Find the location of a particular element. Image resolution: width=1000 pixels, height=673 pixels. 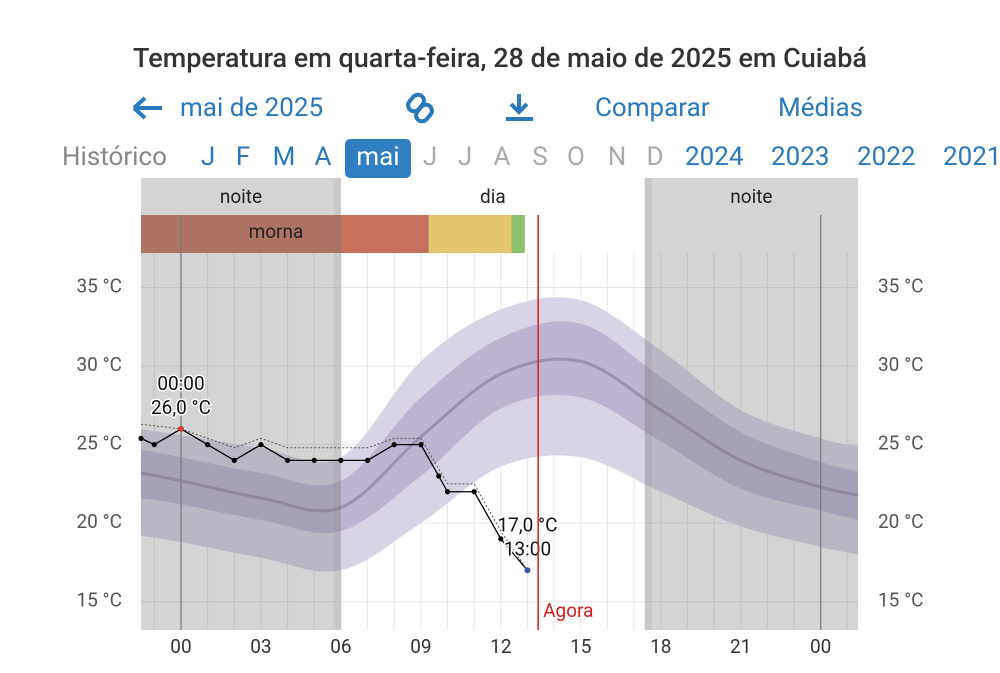

y-tick-label: 25 °C is located at coordinates (99, 443).